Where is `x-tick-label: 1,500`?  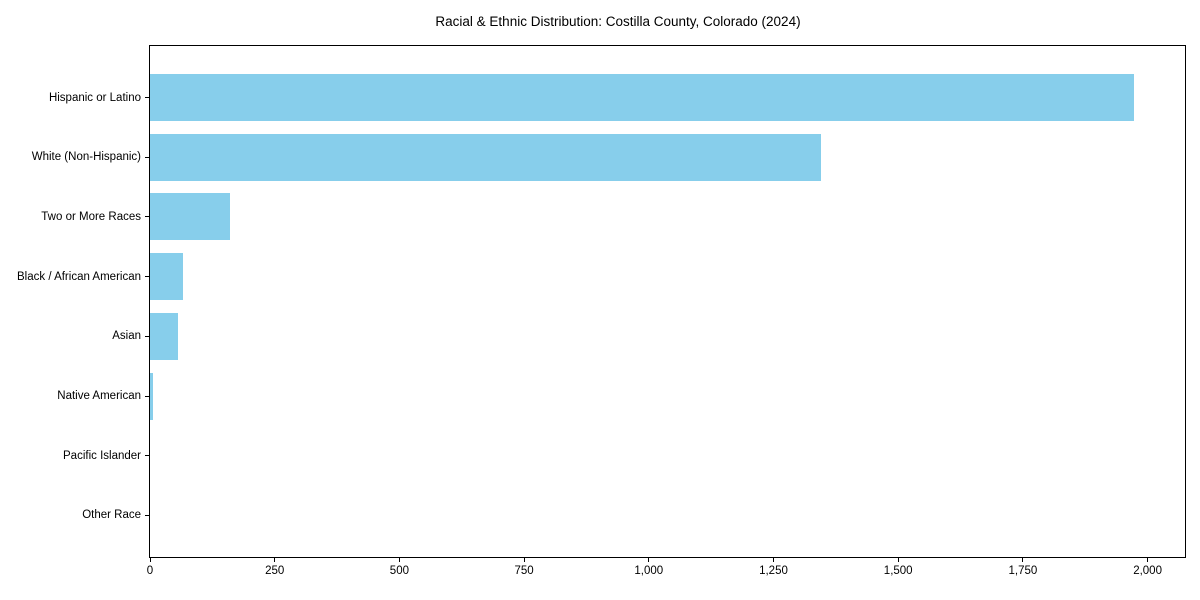
x-tick-label: 1,500 is located at coordinates (898, 571).